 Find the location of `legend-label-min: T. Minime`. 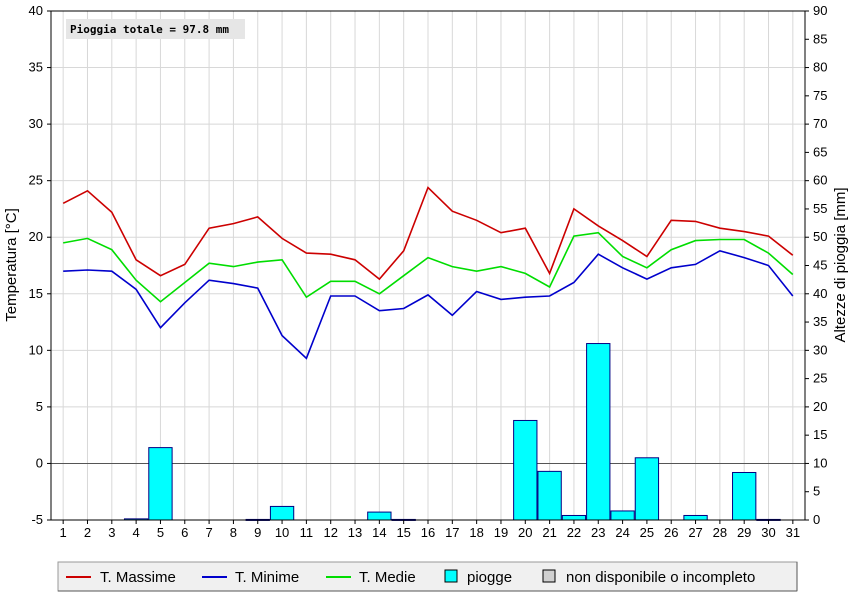

legend-label-min: T. Minime is located at coordinates (267, 577).